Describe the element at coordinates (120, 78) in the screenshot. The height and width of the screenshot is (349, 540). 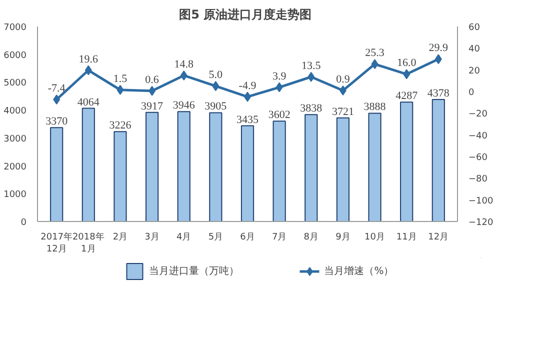
I see `data-label: 1.5` at that location.